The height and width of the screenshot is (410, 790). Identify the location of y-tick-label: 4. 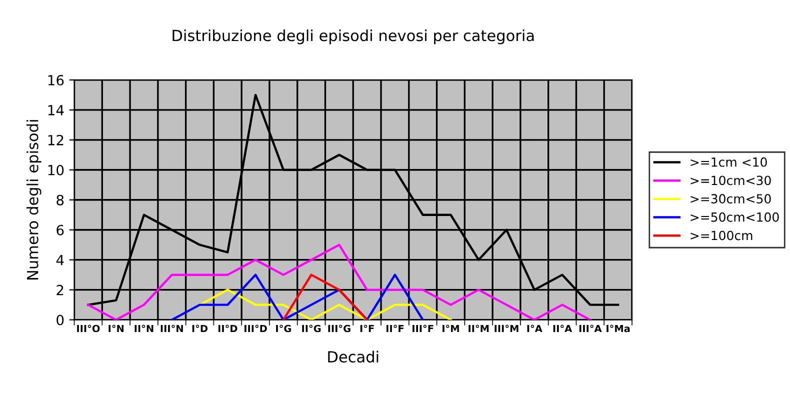
(60, 260).